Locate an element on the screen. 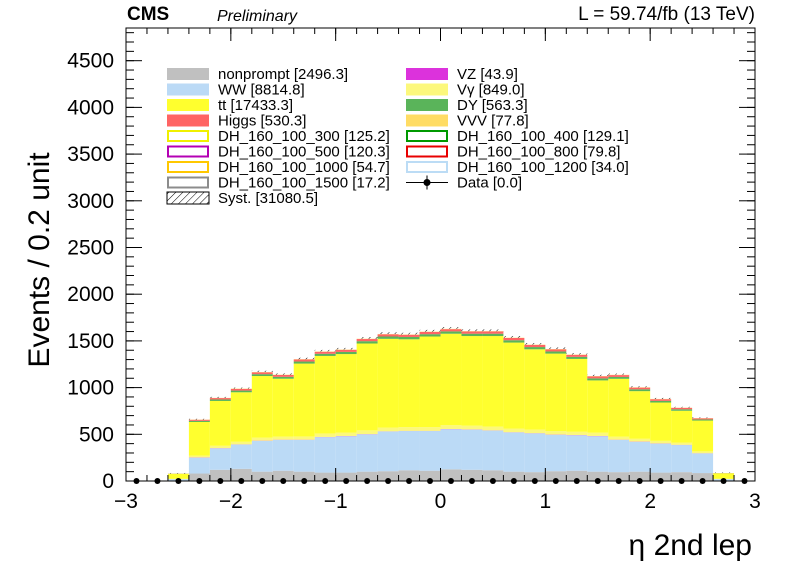 The height and width of the screenshot is (572, 796). legend-label-c1-8: Syst. [31080.5] is located at coordinates (268, 198).